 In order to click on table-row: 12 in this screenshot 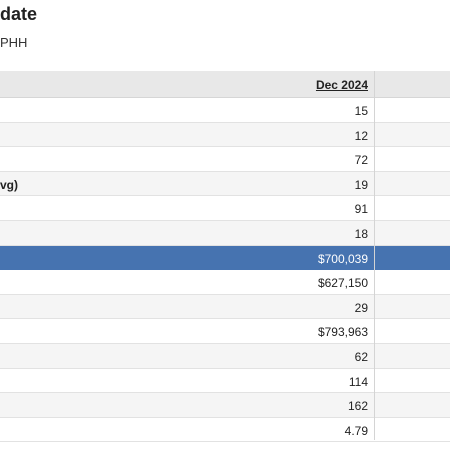, I will do `click(225, 135)`.